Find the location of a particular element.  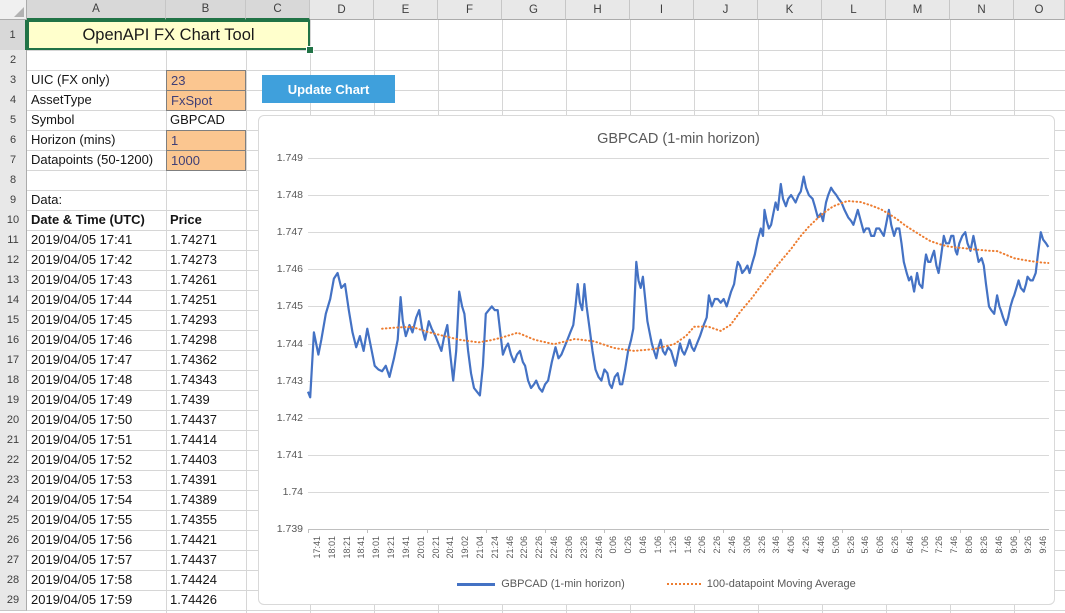

column-header-a: A is located at coordinates (96, 10).